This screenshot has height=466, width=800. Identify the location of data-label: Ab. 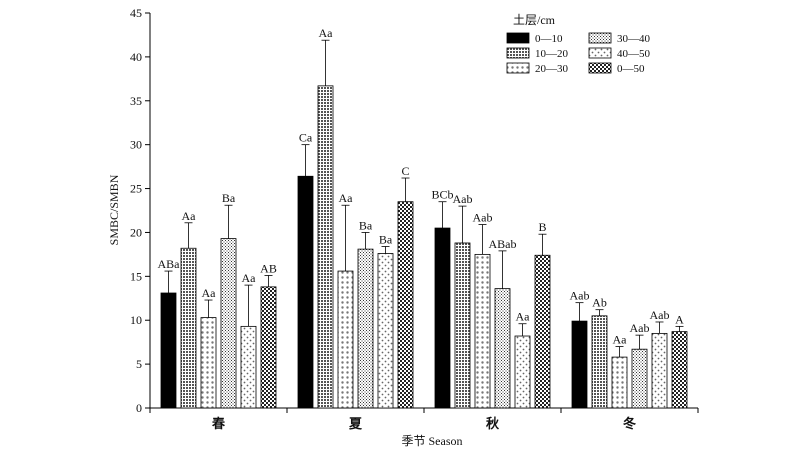
(599, 303).